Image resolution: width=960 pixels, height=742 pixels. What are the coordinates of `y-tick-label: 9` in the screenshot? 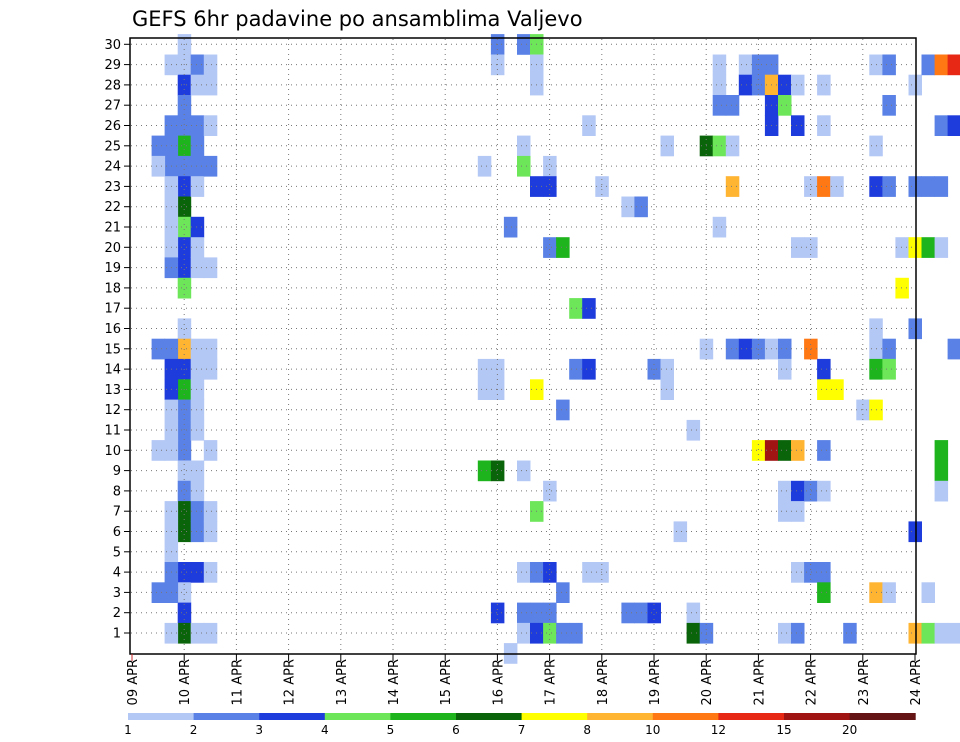 It's located at (117, 471).